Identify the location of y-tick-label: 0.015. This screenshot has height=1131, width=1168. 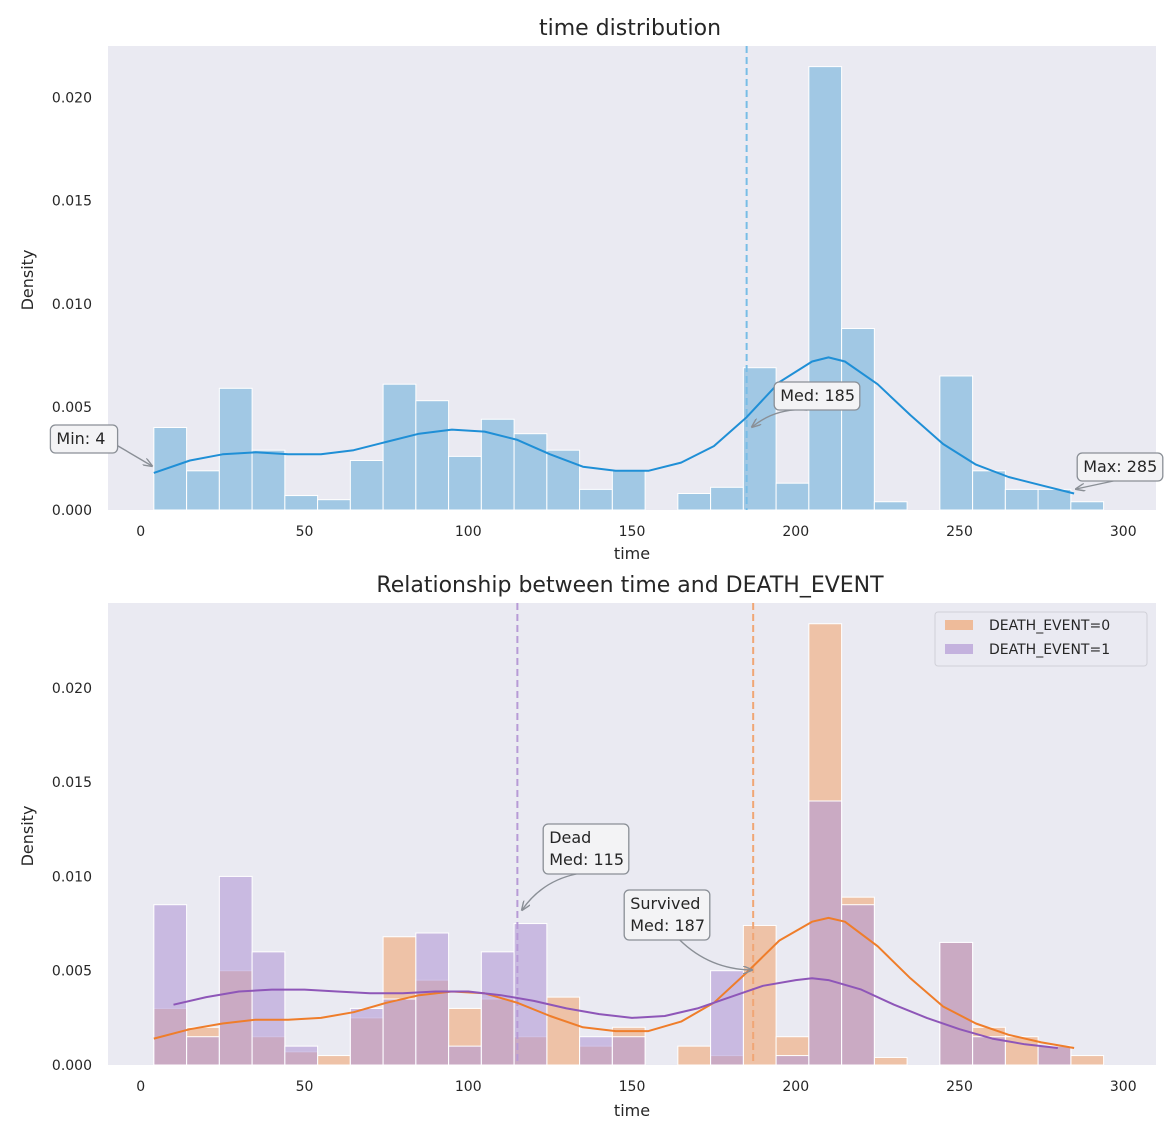
(72, 202).